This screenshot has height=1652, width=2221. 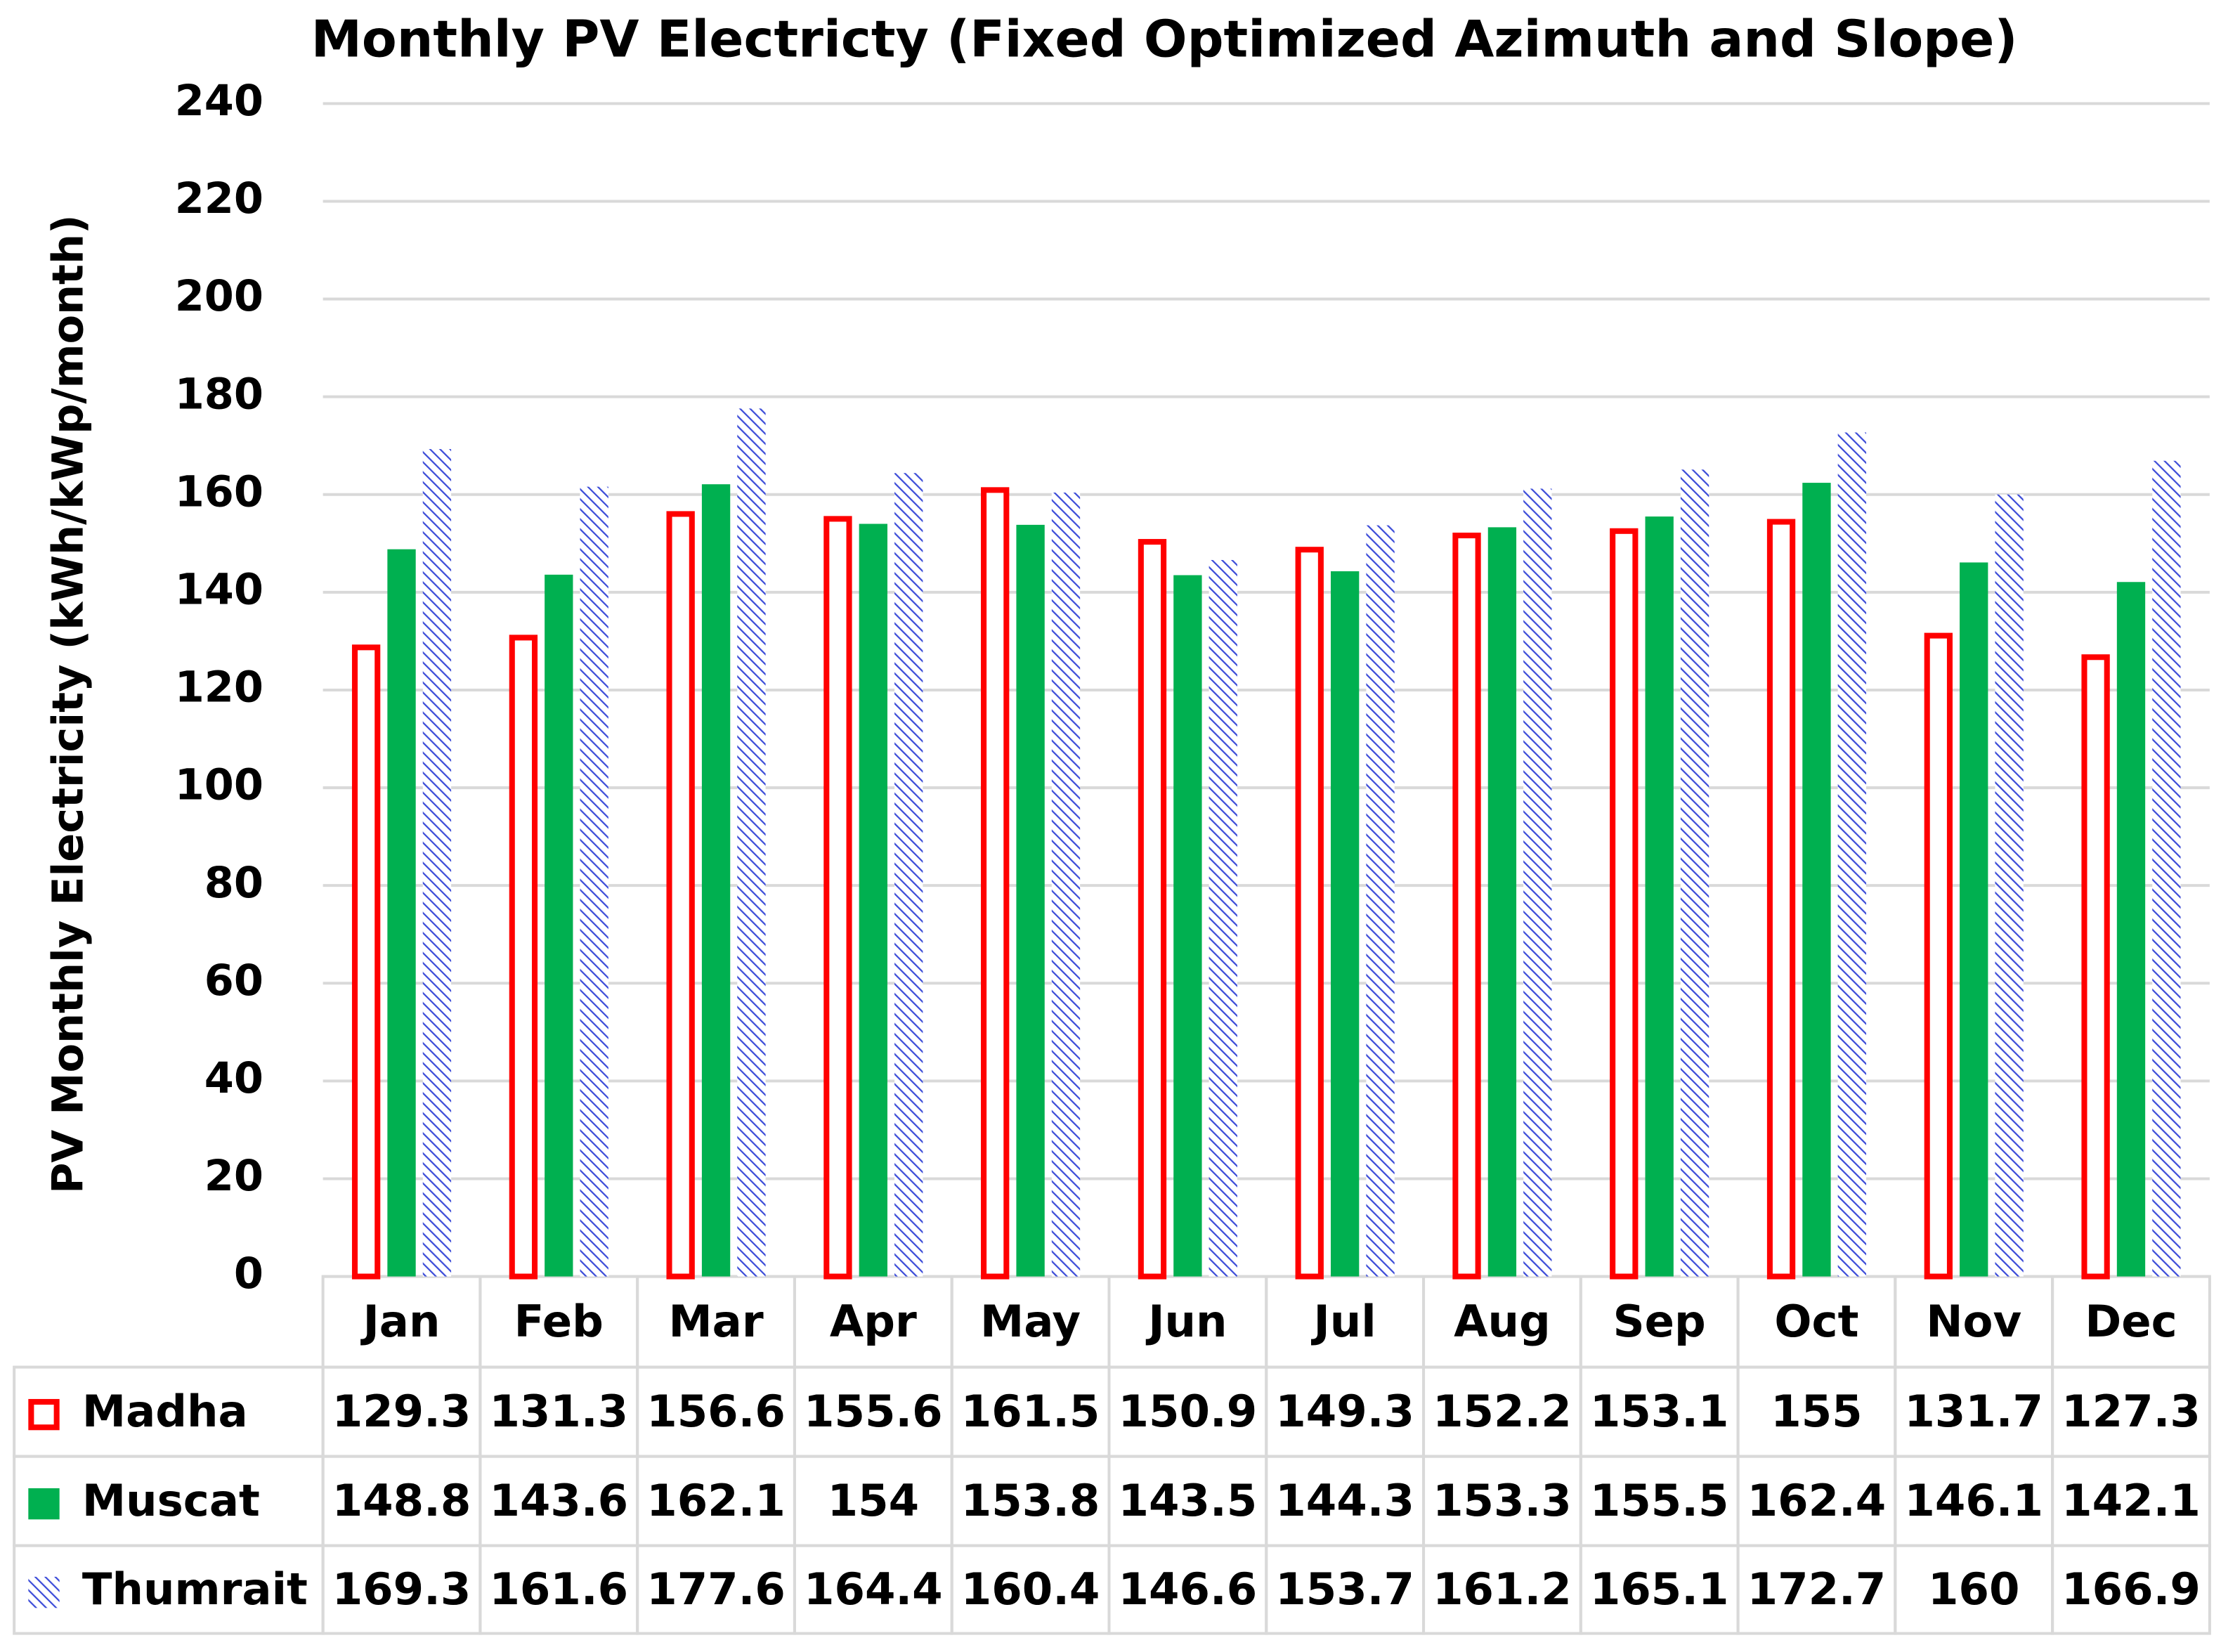 What do you see at coordinates (401, 1500) in the screenshot?
I see `table-value: 148.8` at bounding box center [401, 1500].